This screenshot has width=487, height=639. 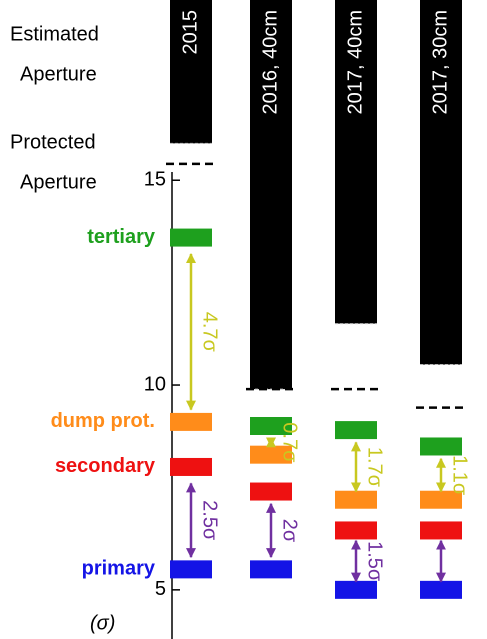 I want to click on spacing-label: 1.5σ, so click(x=375, y=561).